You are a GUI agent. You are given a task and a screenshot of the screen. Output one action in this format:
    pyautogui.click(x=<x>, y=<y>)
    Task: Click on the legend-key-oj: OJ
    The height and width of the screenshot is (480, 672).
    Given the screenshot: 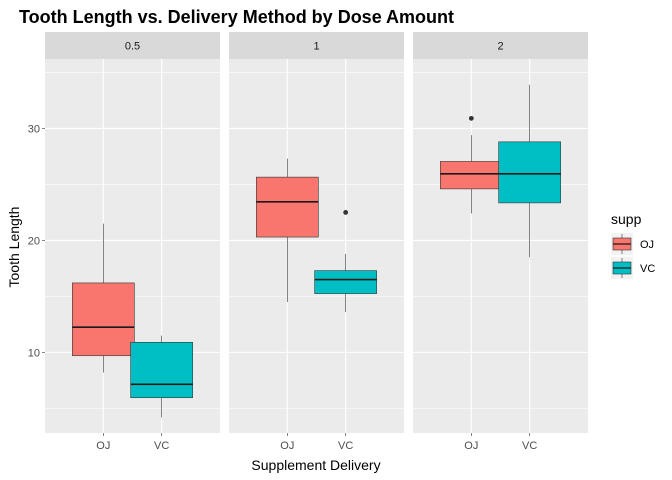 What is the action you would take?
    pyautogui.click(x=632, y=244)
    